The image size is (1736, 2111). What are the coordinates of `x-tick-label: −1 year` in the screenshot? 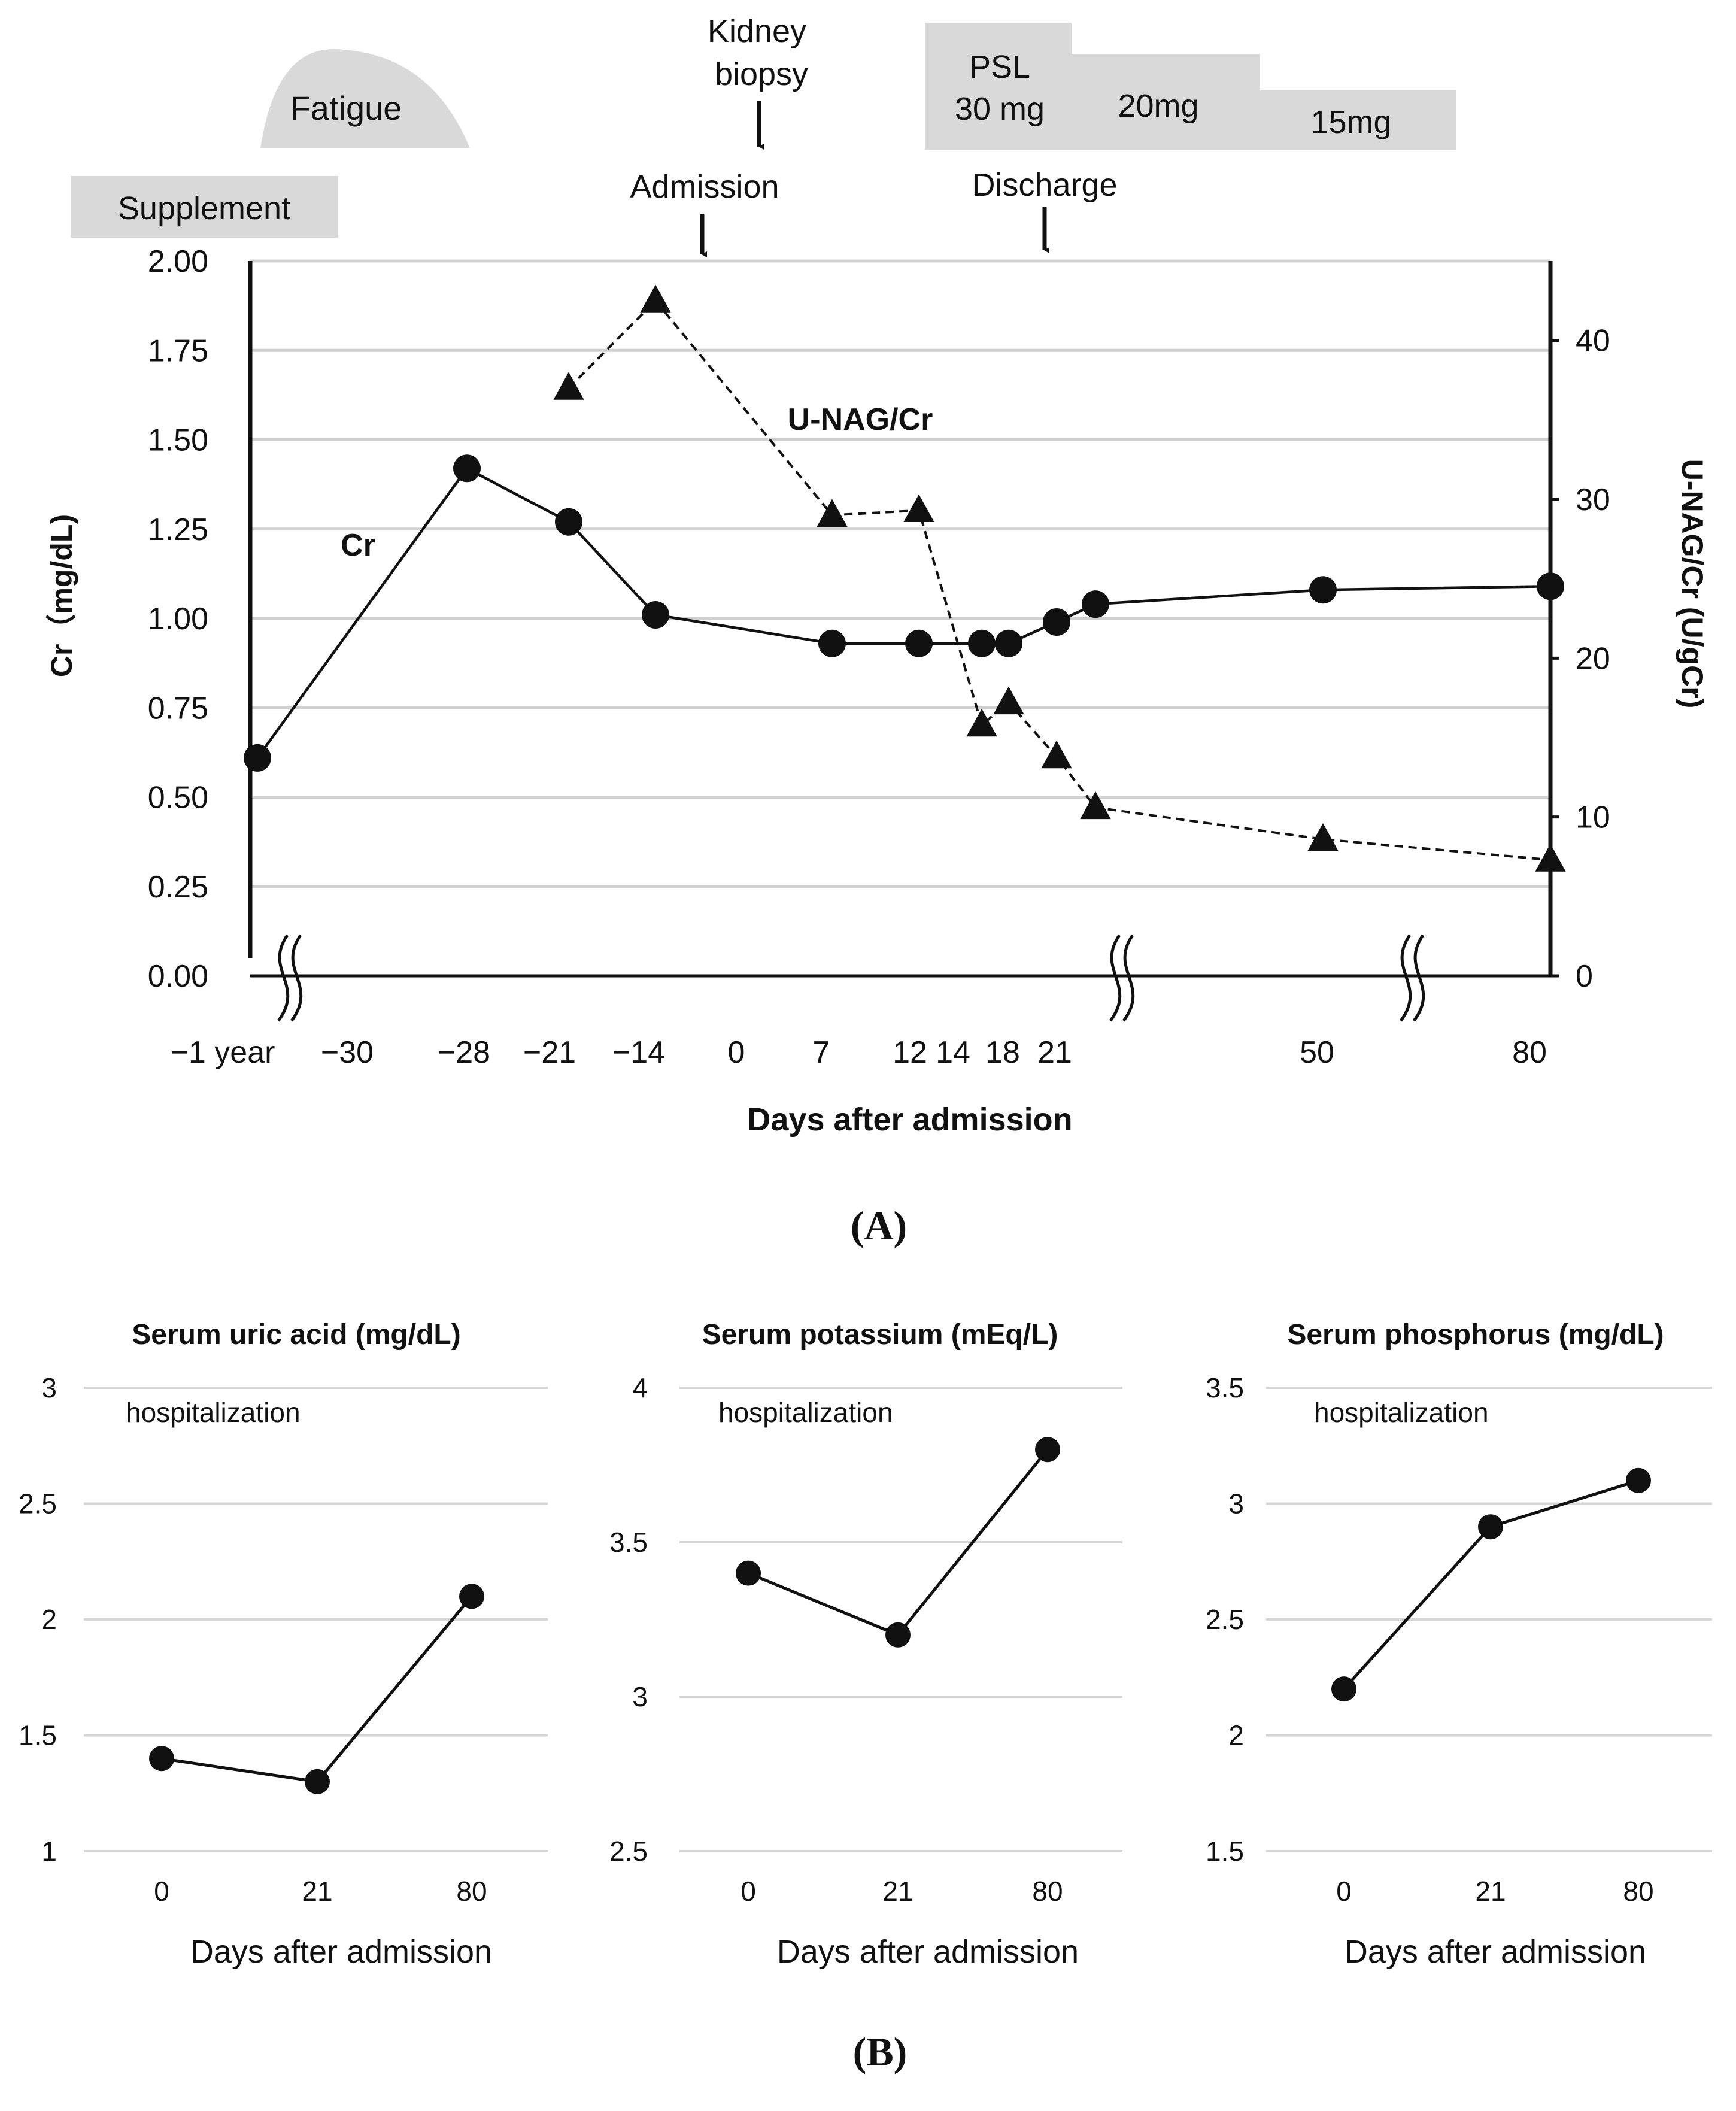 It's located at (223, 1052).